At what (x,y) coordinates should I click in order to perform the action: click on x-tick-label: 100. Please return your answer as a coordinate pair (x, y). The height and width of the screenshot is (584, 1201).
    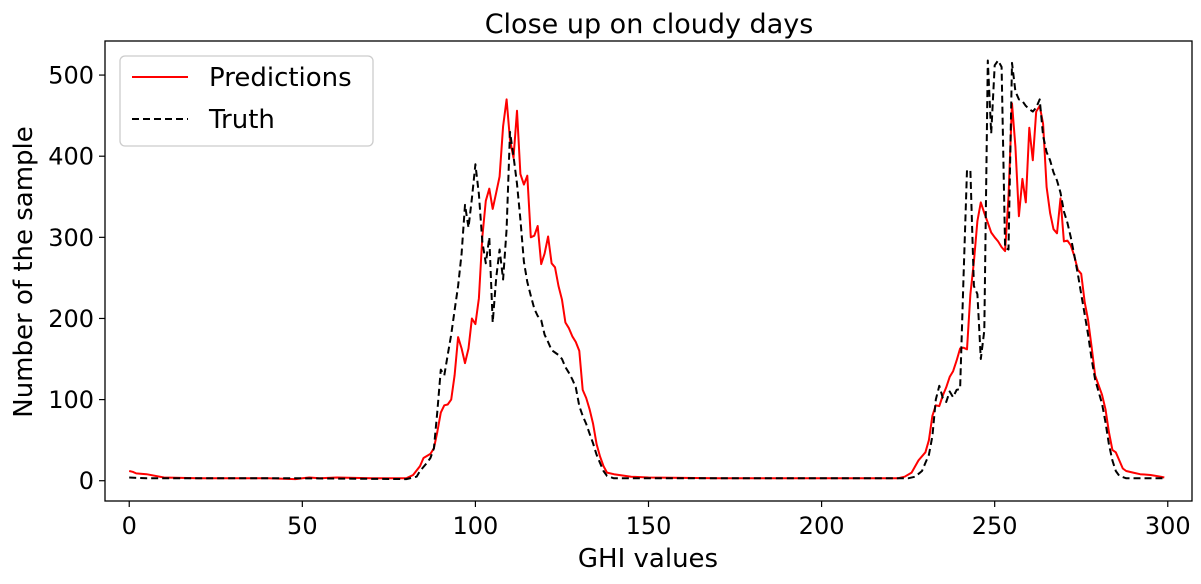
    Looking at the image, I should click on (476, 526).